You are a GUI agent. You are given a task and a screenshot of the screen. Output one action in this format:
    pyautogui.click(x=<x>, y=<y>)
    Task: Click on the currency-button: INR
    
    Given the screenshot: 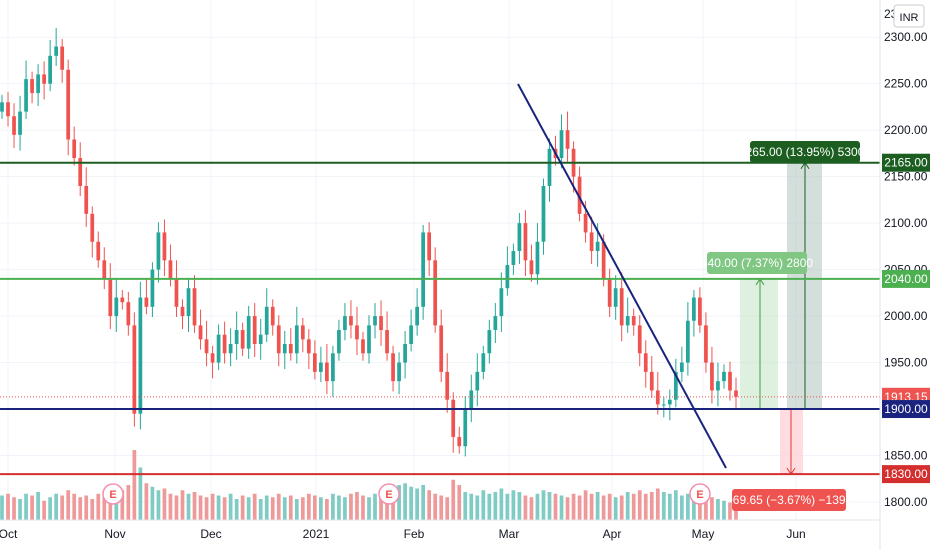 What is the action you would take?
    pyautogui.click(x=909, y=16)
    